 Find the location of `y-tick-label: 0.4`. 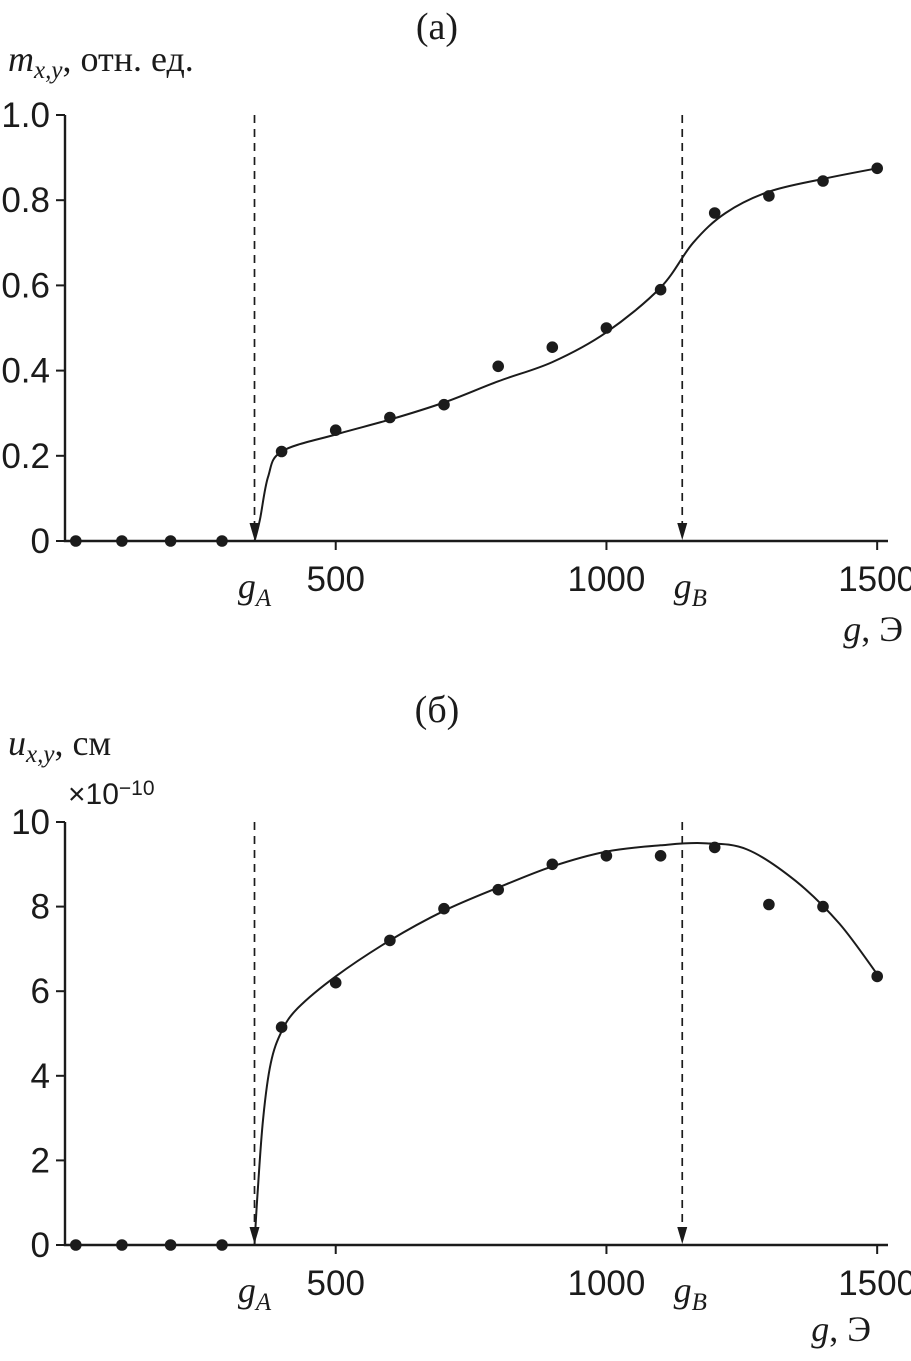

y-tick-label: 0.4 is located at coordinates (25, 371).